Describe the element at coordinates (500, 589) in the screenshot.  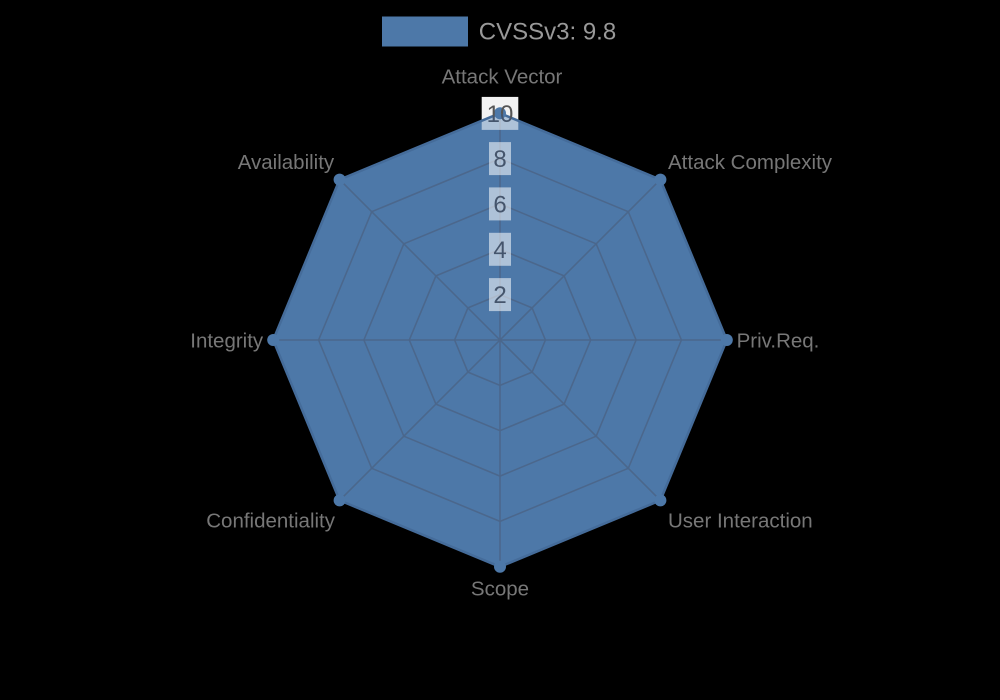
I see `svg-text: Scope` at that location.